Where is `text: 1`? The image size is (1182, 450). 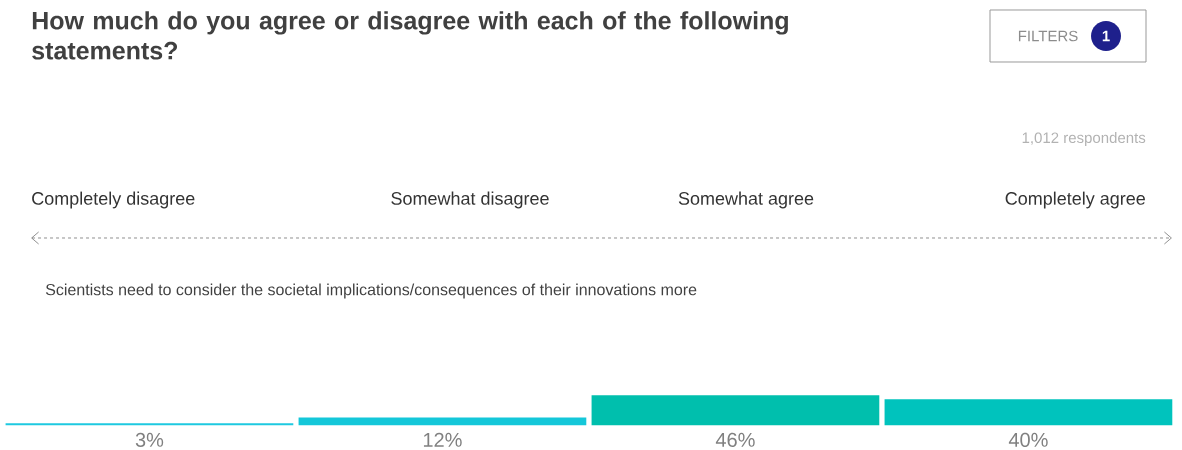
text: 1 is located at coordinates (1106, 36).